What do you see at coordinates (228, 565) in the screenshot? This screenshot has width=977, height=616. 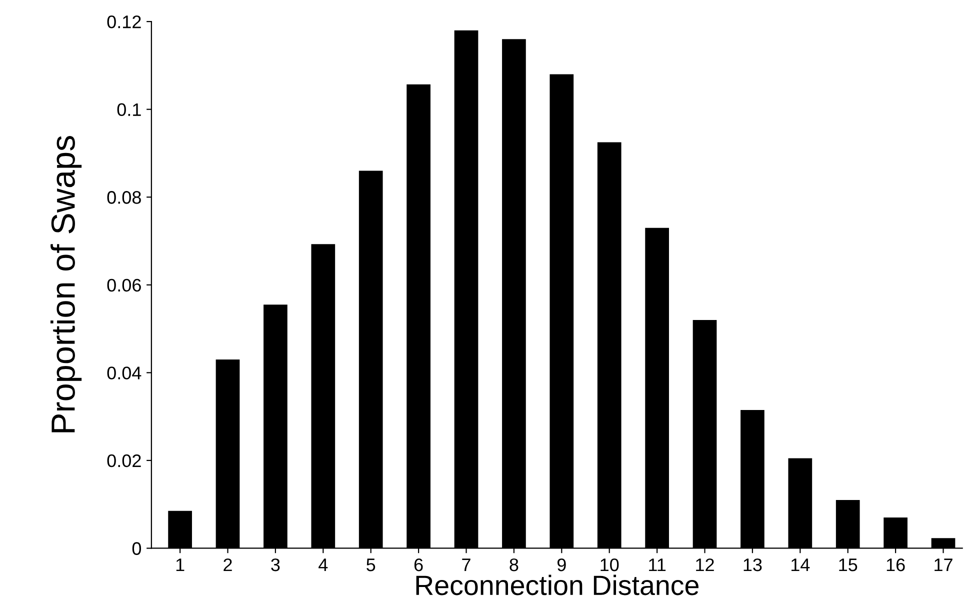 I see `x-tick-label: 2` at bounding box center [228, 565].